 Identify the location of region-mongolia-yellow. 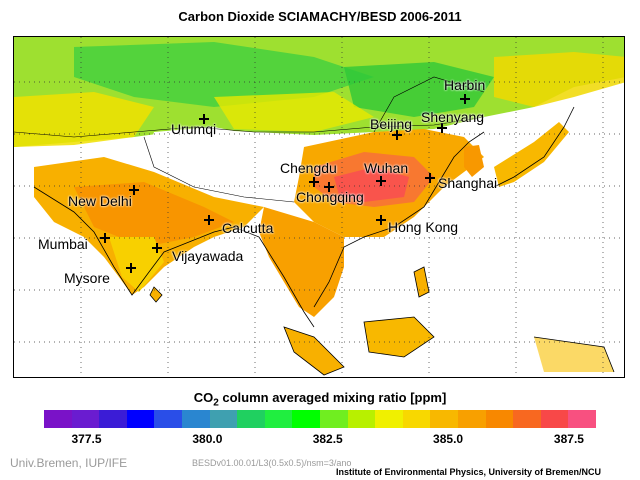
(294, 112).